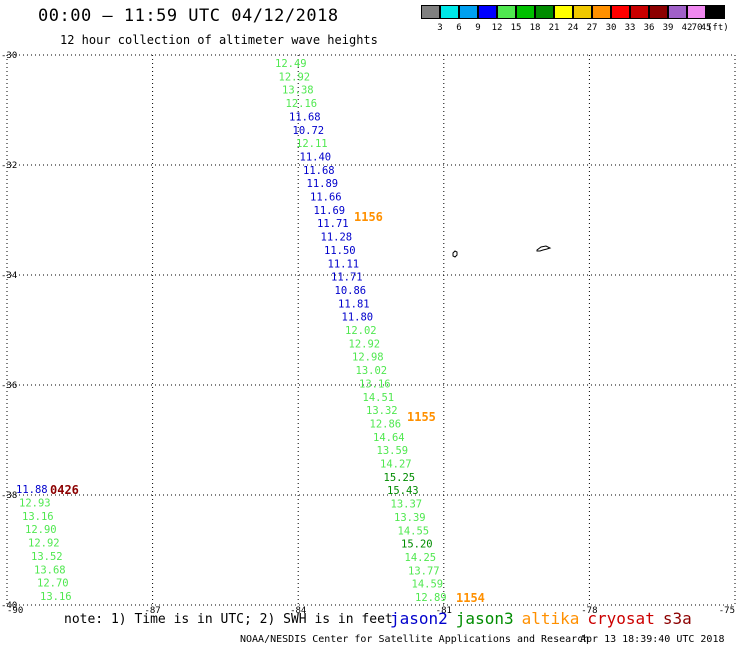 The width and height of the screenshot is (740, 650). Describe the element at coordinates (302, 104) in the screenshot. I see `wave-height-value: 12.16` at that location.